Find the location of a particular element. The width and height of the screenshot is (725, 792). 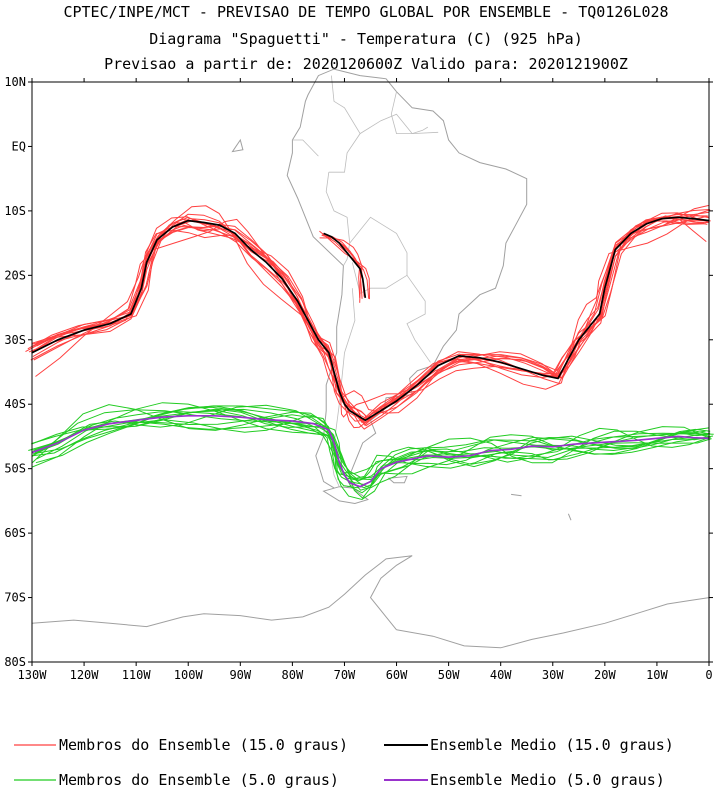

y-tick-label-5: 40S is located at coordinates (15, 404).